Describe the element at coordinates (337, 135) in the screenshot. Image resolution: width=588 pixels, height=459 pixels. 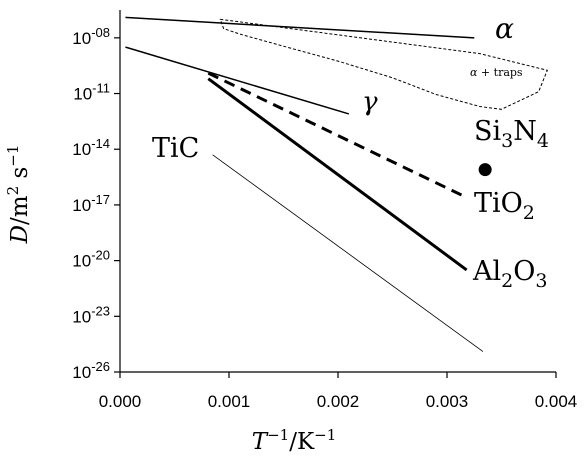
I see `tio2-line` at that location.